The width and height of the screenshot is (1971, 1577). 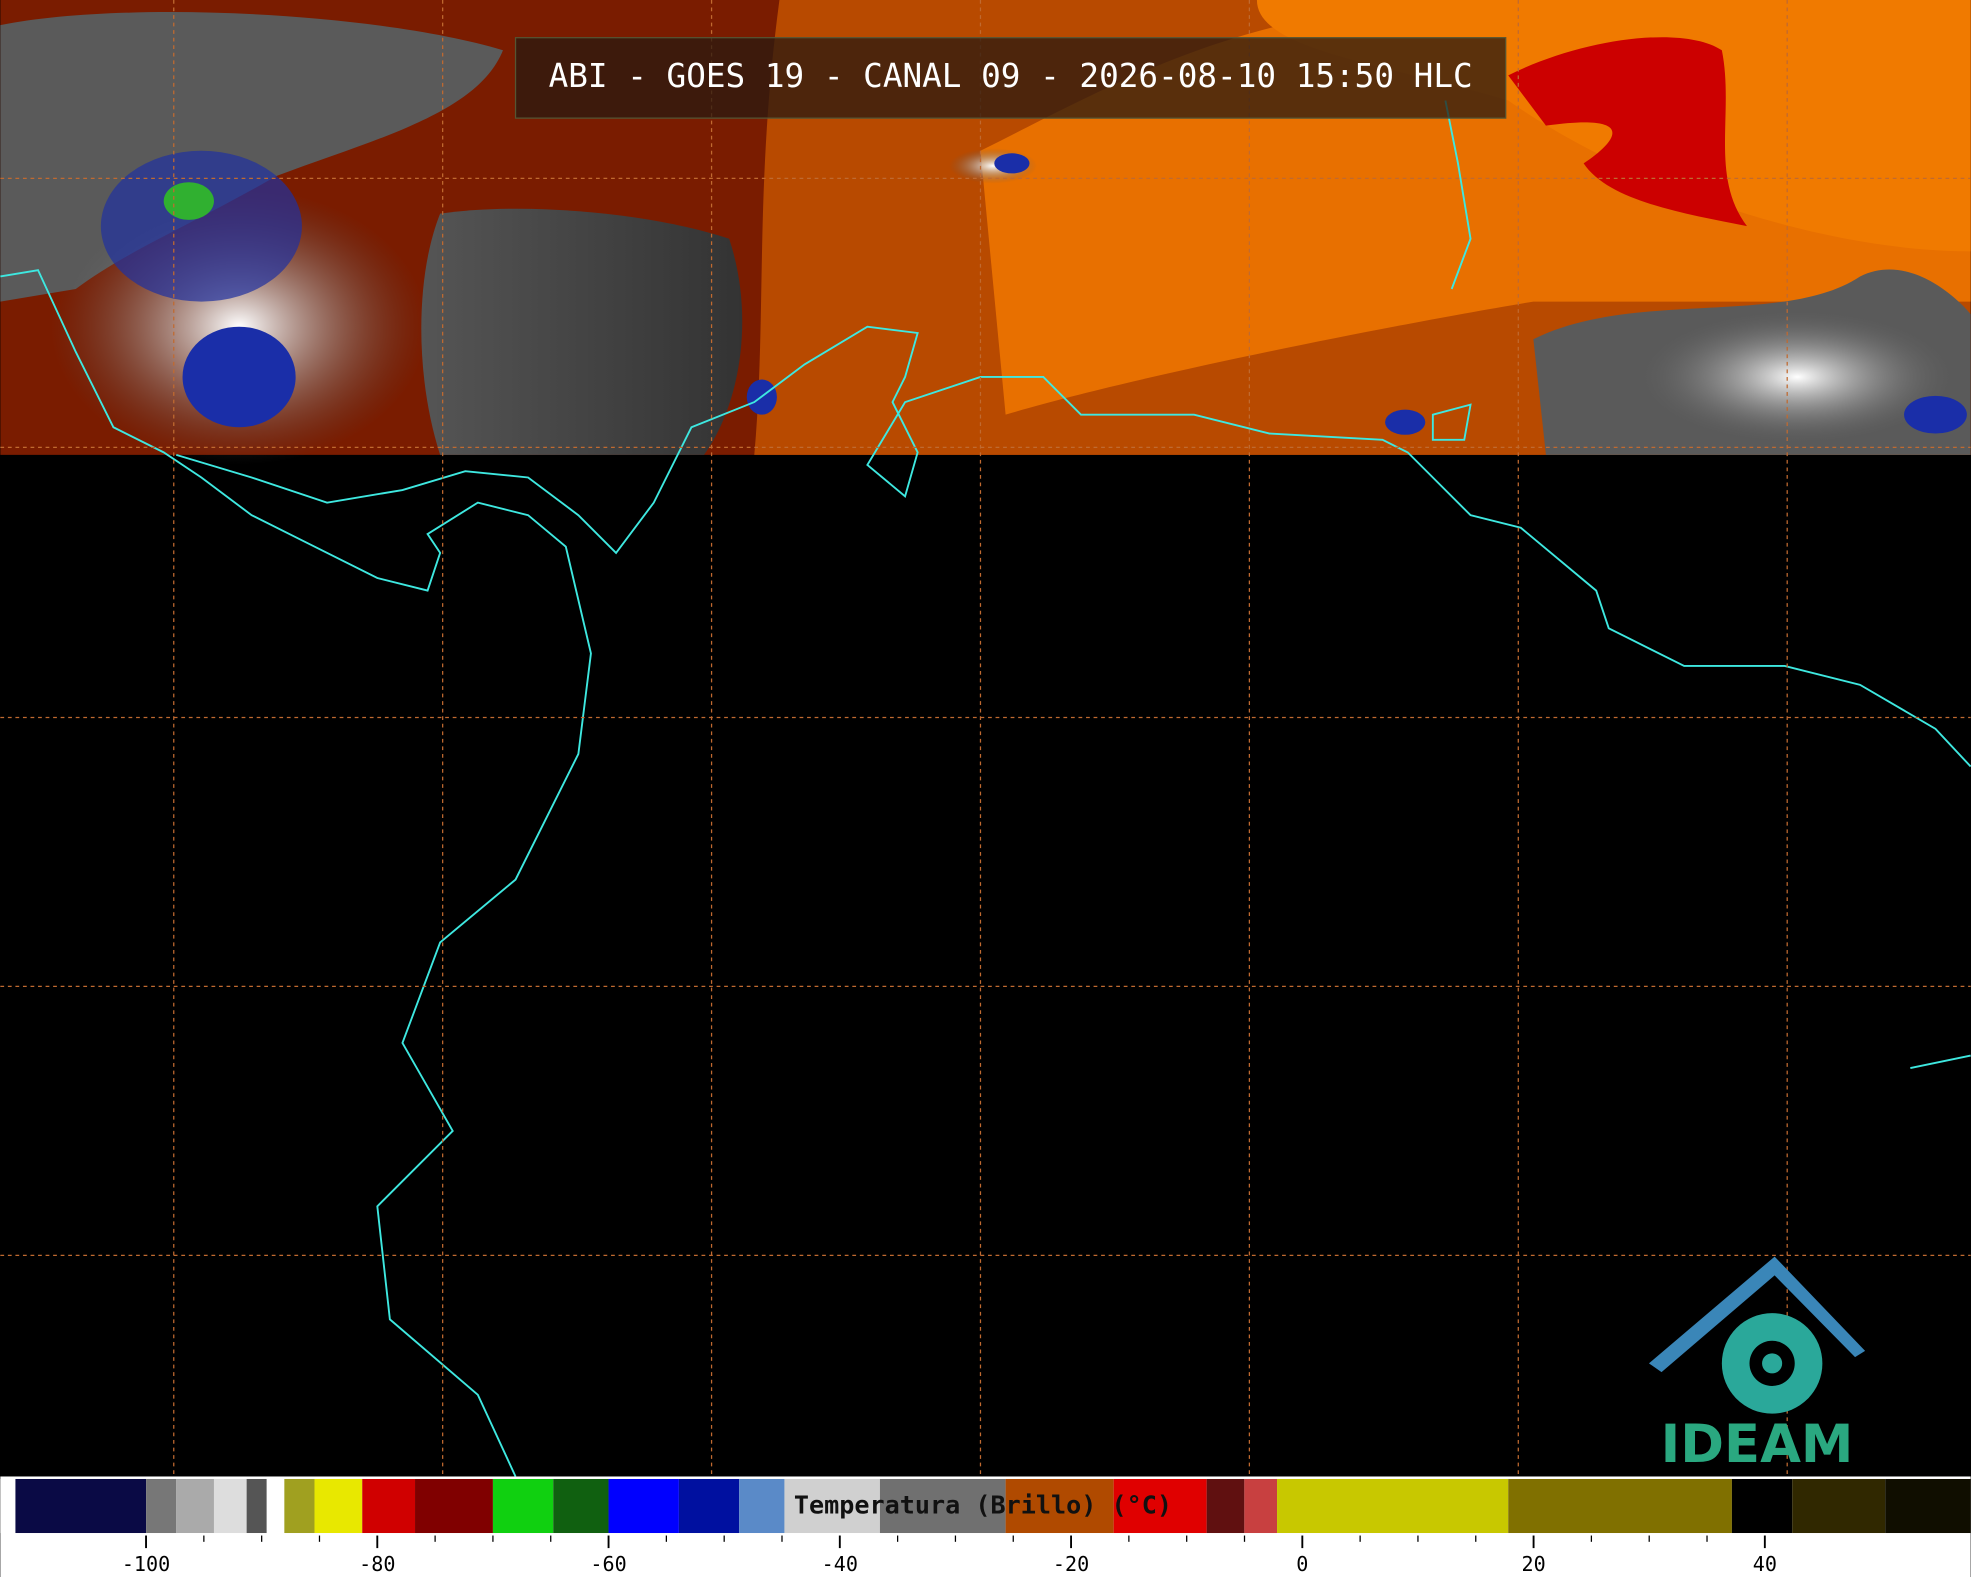 I want to click on tick-label: 0, so click(x=1302, y=1564).